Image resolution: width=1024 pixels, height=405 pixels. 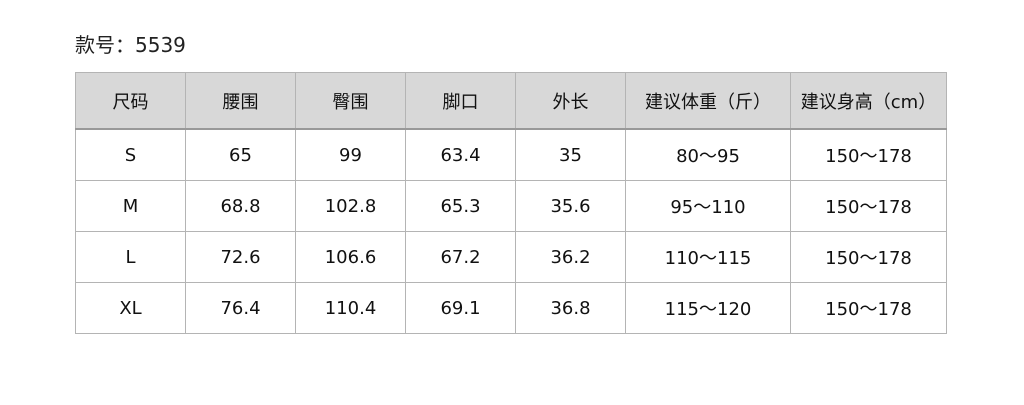 What do you see at coordinates (350, 101) in the screenshot?
I see `column-header: 臀围` at bounding box center [350, 101].